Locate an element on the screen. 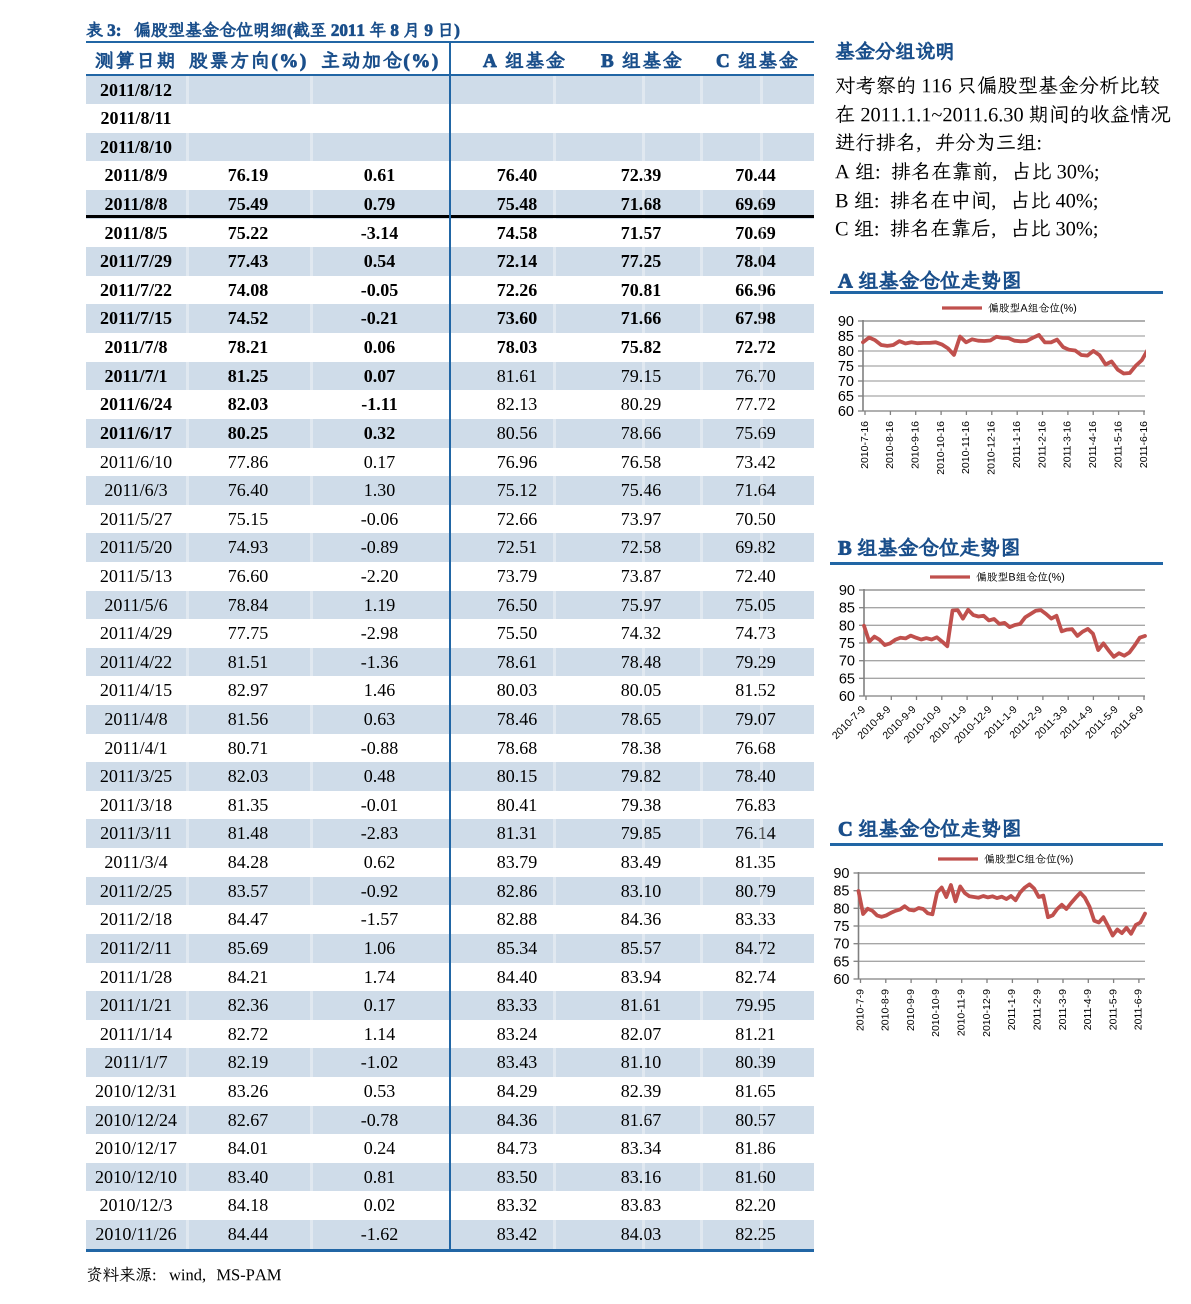 This screenshot has height=1304, width=1191. svg-text: 2011-4-9 is located at coordinates (1088, 1009).